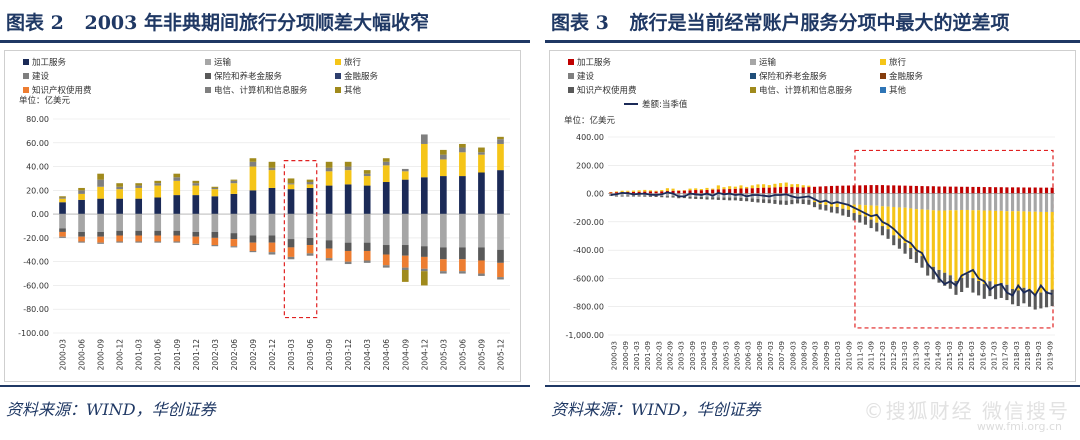 This screenshot has width=1080, height=440. What do you see at coordinates (63, 355) in the screenshot?
I see `x-tick-label: 2000-03` at bounding box center [63, 355].